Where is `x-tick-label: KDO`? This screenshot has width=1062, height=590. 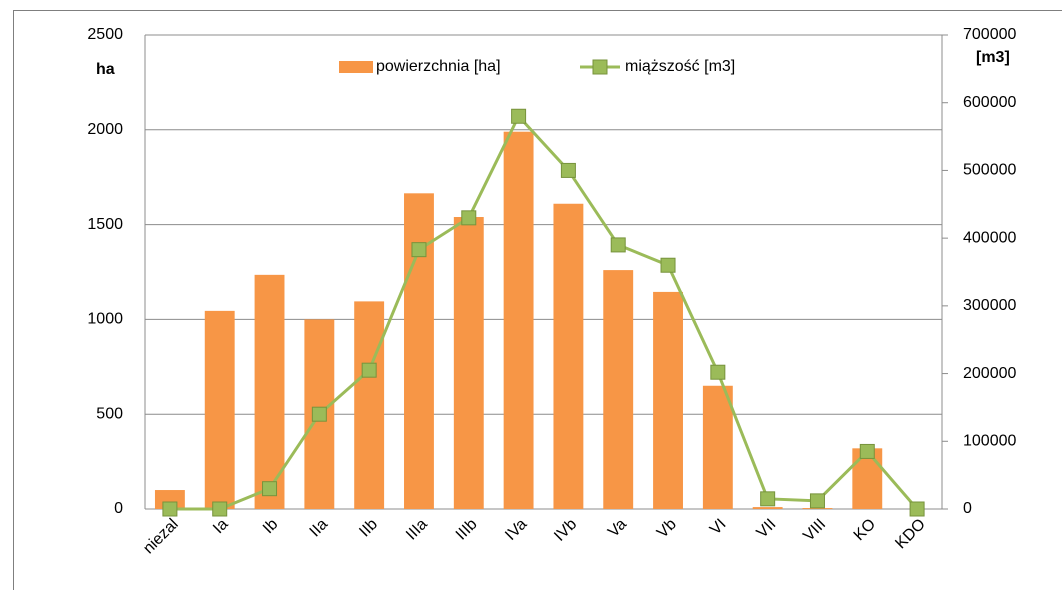
x-tick-label: KDO is located at coordinates (910, 534).